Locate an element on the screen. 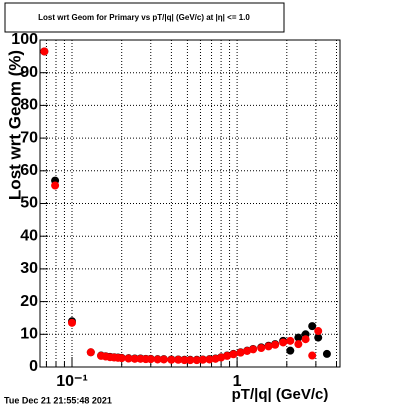 The height and width of the screenshot is (409, 400). x-tick-label: 1 is located at coordinates (237, 381).